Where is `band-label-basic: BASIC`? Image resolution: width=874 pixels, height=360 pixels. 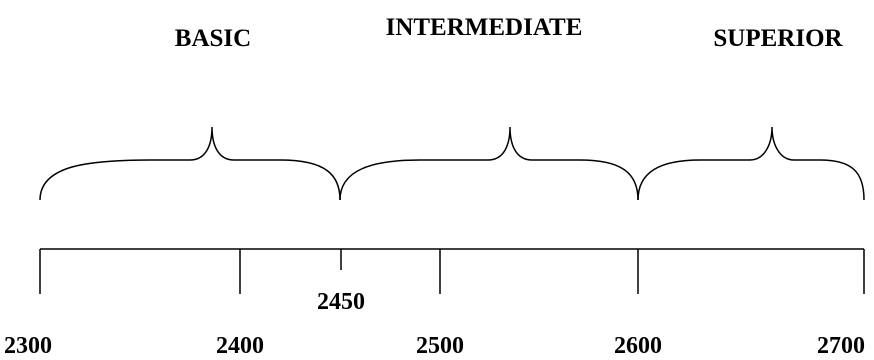
band-label-basic: BASIC is located at coordinates (213, 38).